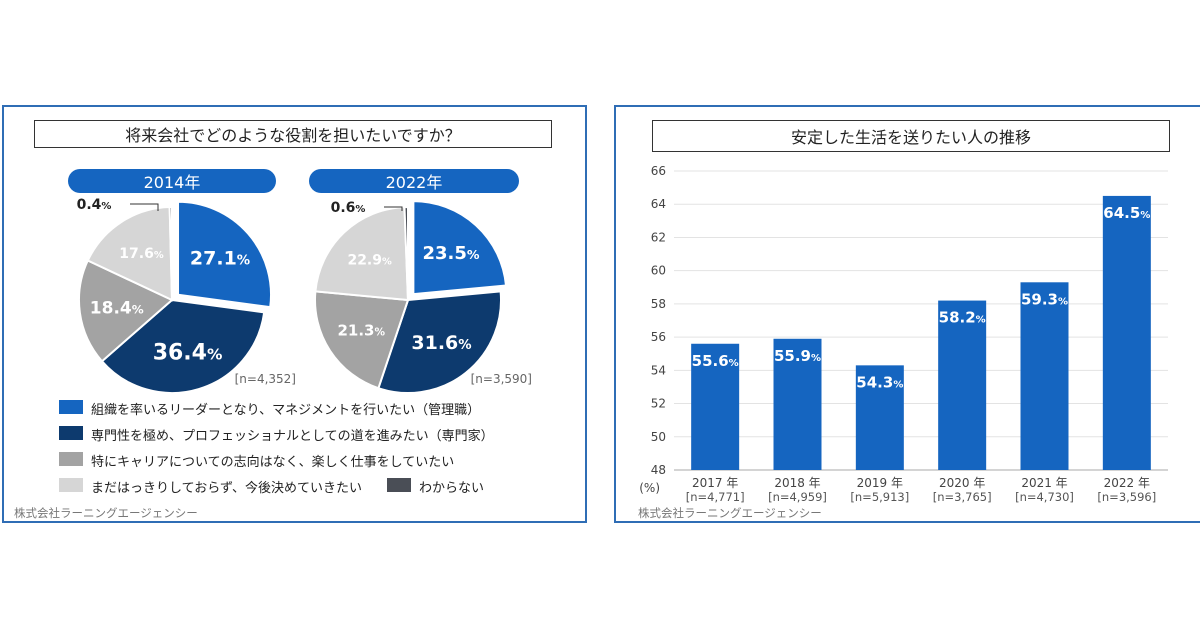 The width and height of the screenshot is (1200, 630). What do you see at coordinates (361, 331) in the screenshot?
I see `pie-slice-label: 21.3%` at bounding box center [361, 331].